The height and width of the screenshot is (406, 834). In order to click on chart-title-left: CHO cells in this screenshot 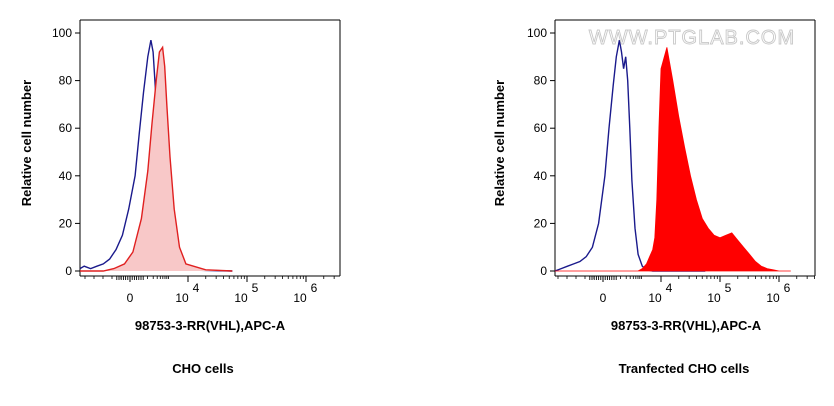, I will do `click(202, 368)`.